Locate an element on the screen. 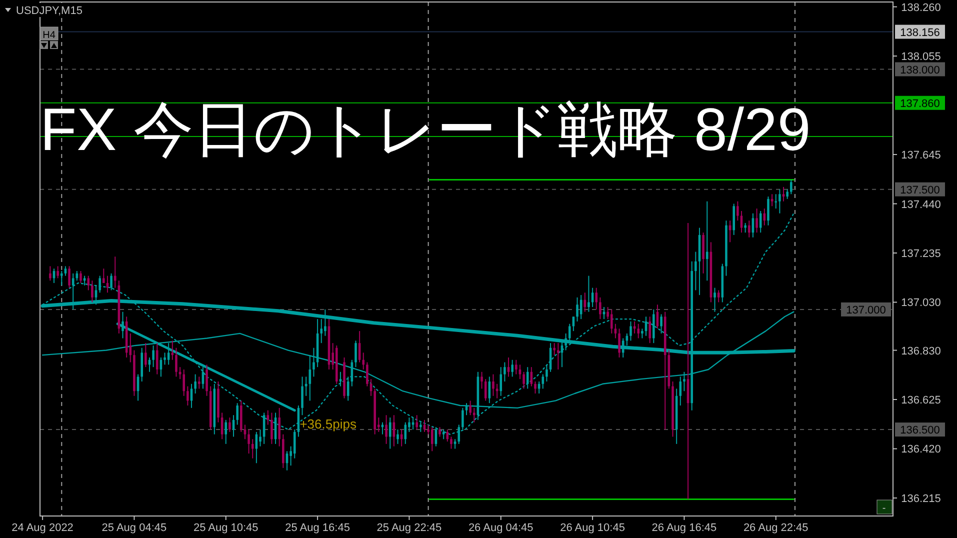  ref-line-label: 137.500 is located at coordinates (920, 190).